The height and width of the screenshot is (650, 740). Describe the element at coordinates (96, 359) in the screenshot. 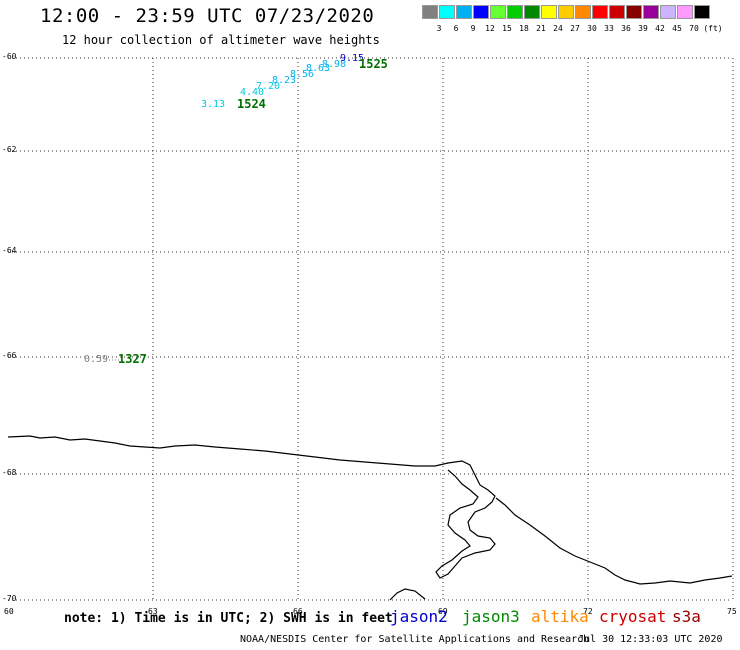

I see `wave-height-value: 0.59` at that location.